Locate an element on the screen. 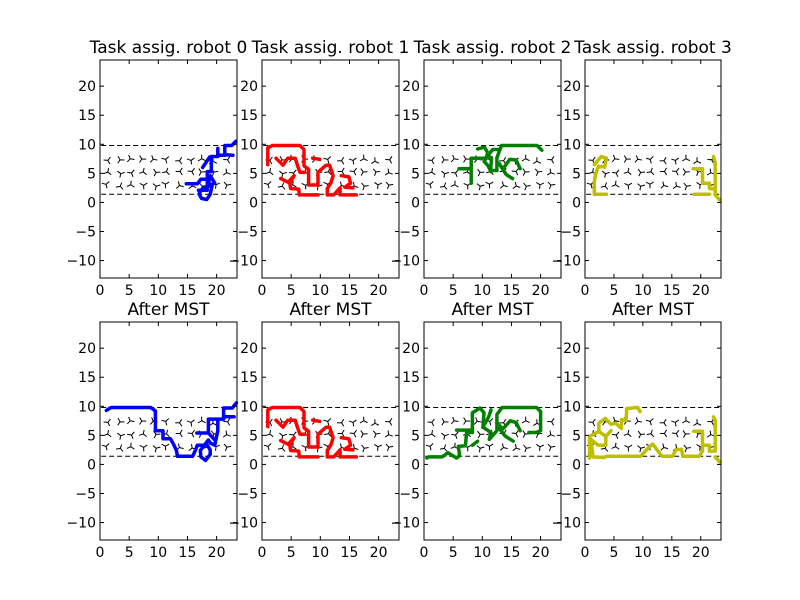 This screenshot has width=800, height=600. chart-panel-3: 0 5 10 15 20 −10 −5 0 5 10 15 20 Task assig. robot 3 is located at coordinates (641, 168).